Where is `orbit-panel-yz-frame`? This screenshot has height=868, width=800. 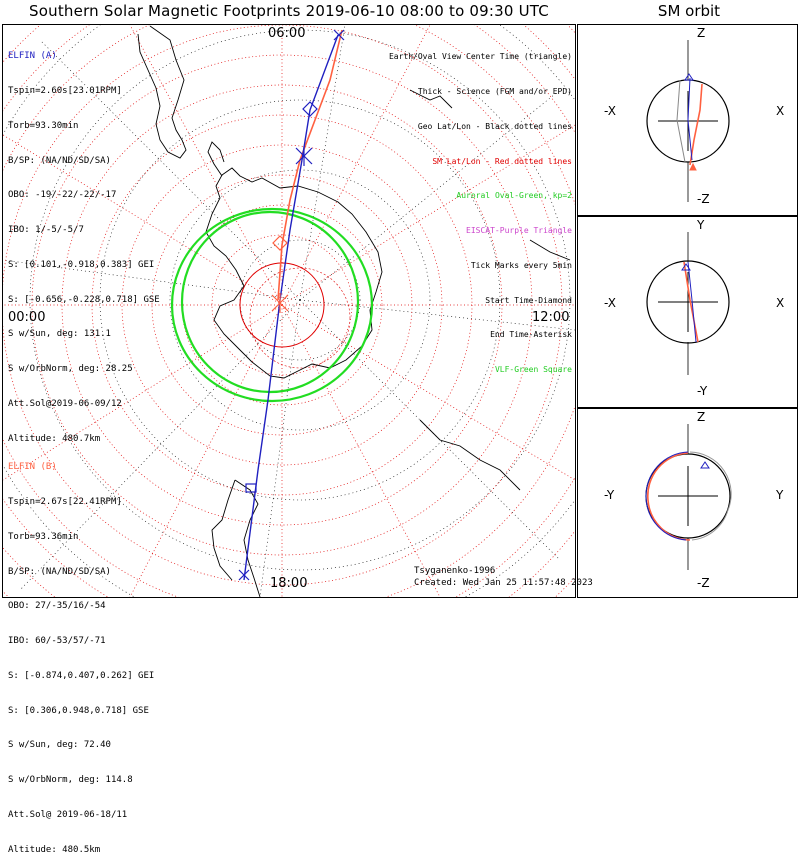 orbit-panel-yz-frame is located at coordinates (687, 503).